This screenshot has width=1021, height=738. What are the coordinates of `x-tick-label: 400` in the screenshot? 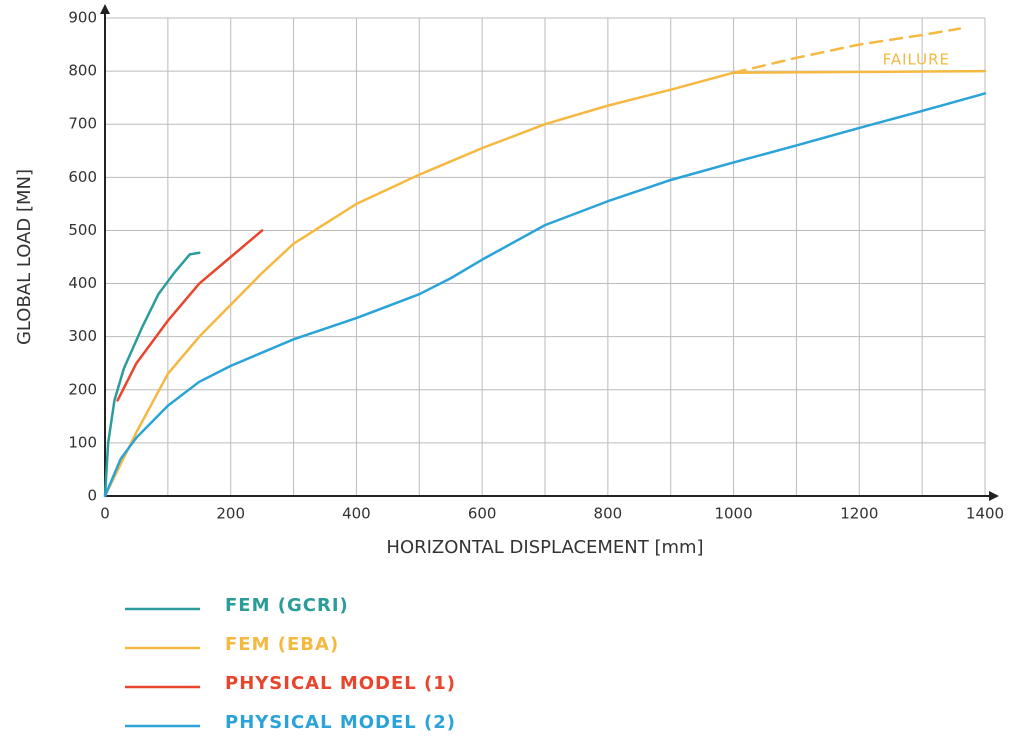 It's located at (356, 514).